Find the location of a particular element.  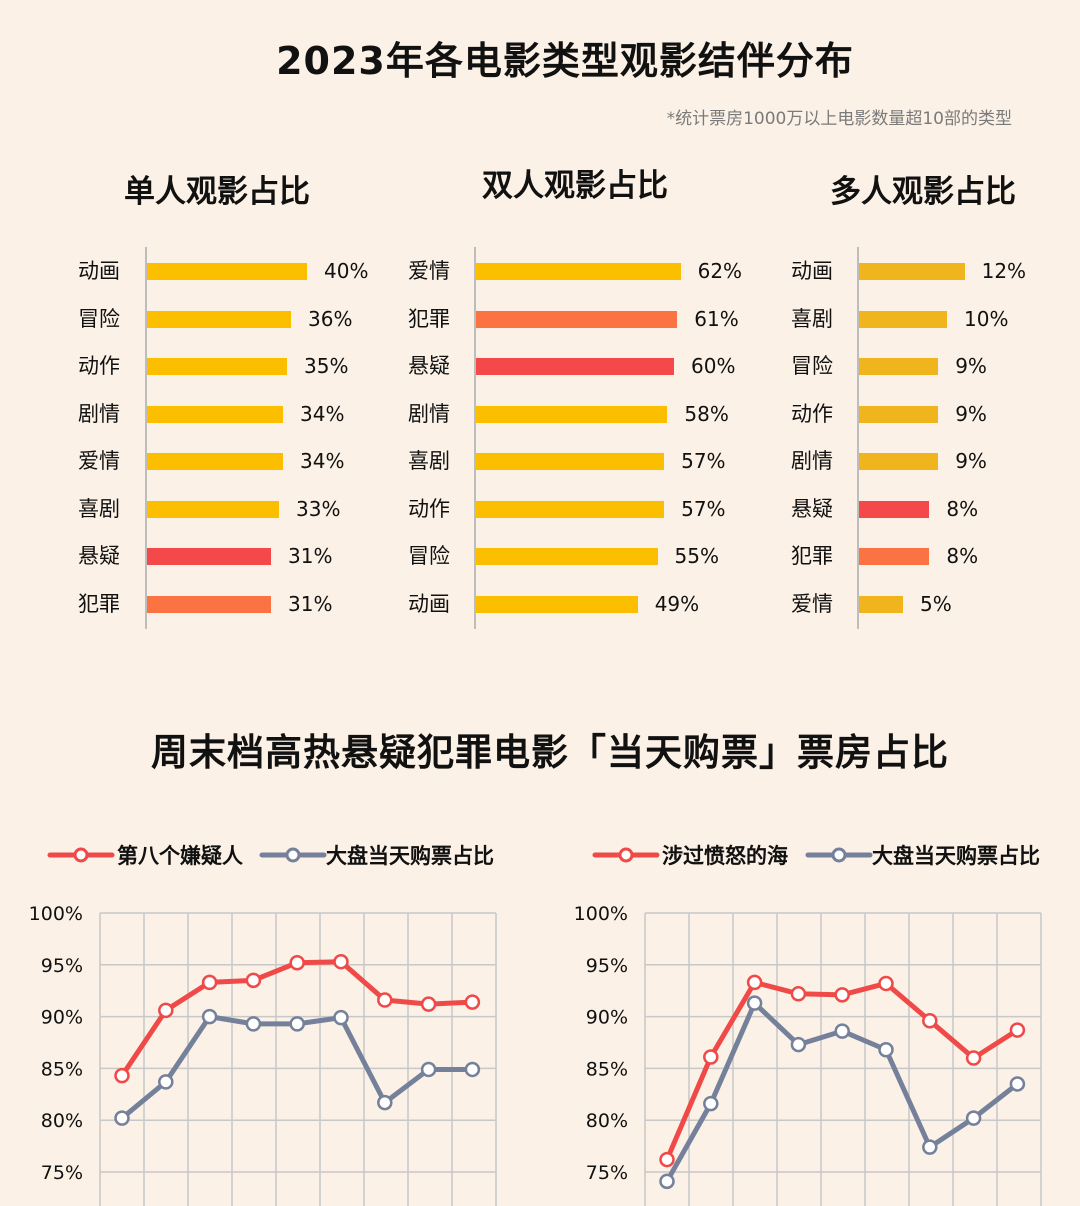

bar-row: 犯罪 8% is located at coordinates (935, 556).